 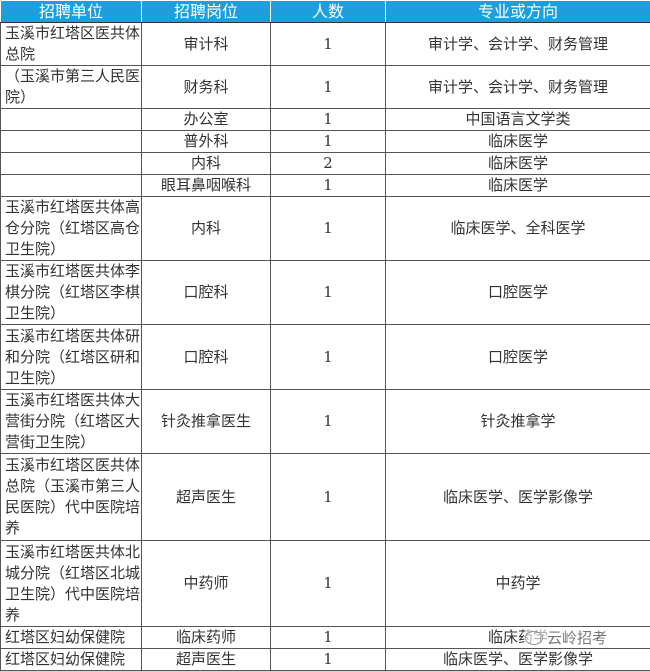 I want to click on post-cell: 财务科, so click(x=206, y=87).